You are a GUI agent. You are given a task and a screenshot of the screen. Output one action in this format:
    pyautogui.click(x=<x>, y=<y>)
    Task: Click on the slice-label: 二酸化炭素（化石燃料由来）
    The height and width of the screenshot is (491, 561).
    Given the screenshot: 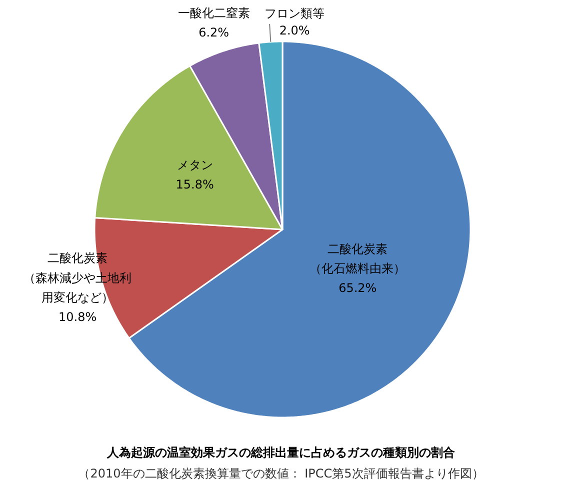 What is the action you would take?
    pyautogui.click(x=358, y=259)
    